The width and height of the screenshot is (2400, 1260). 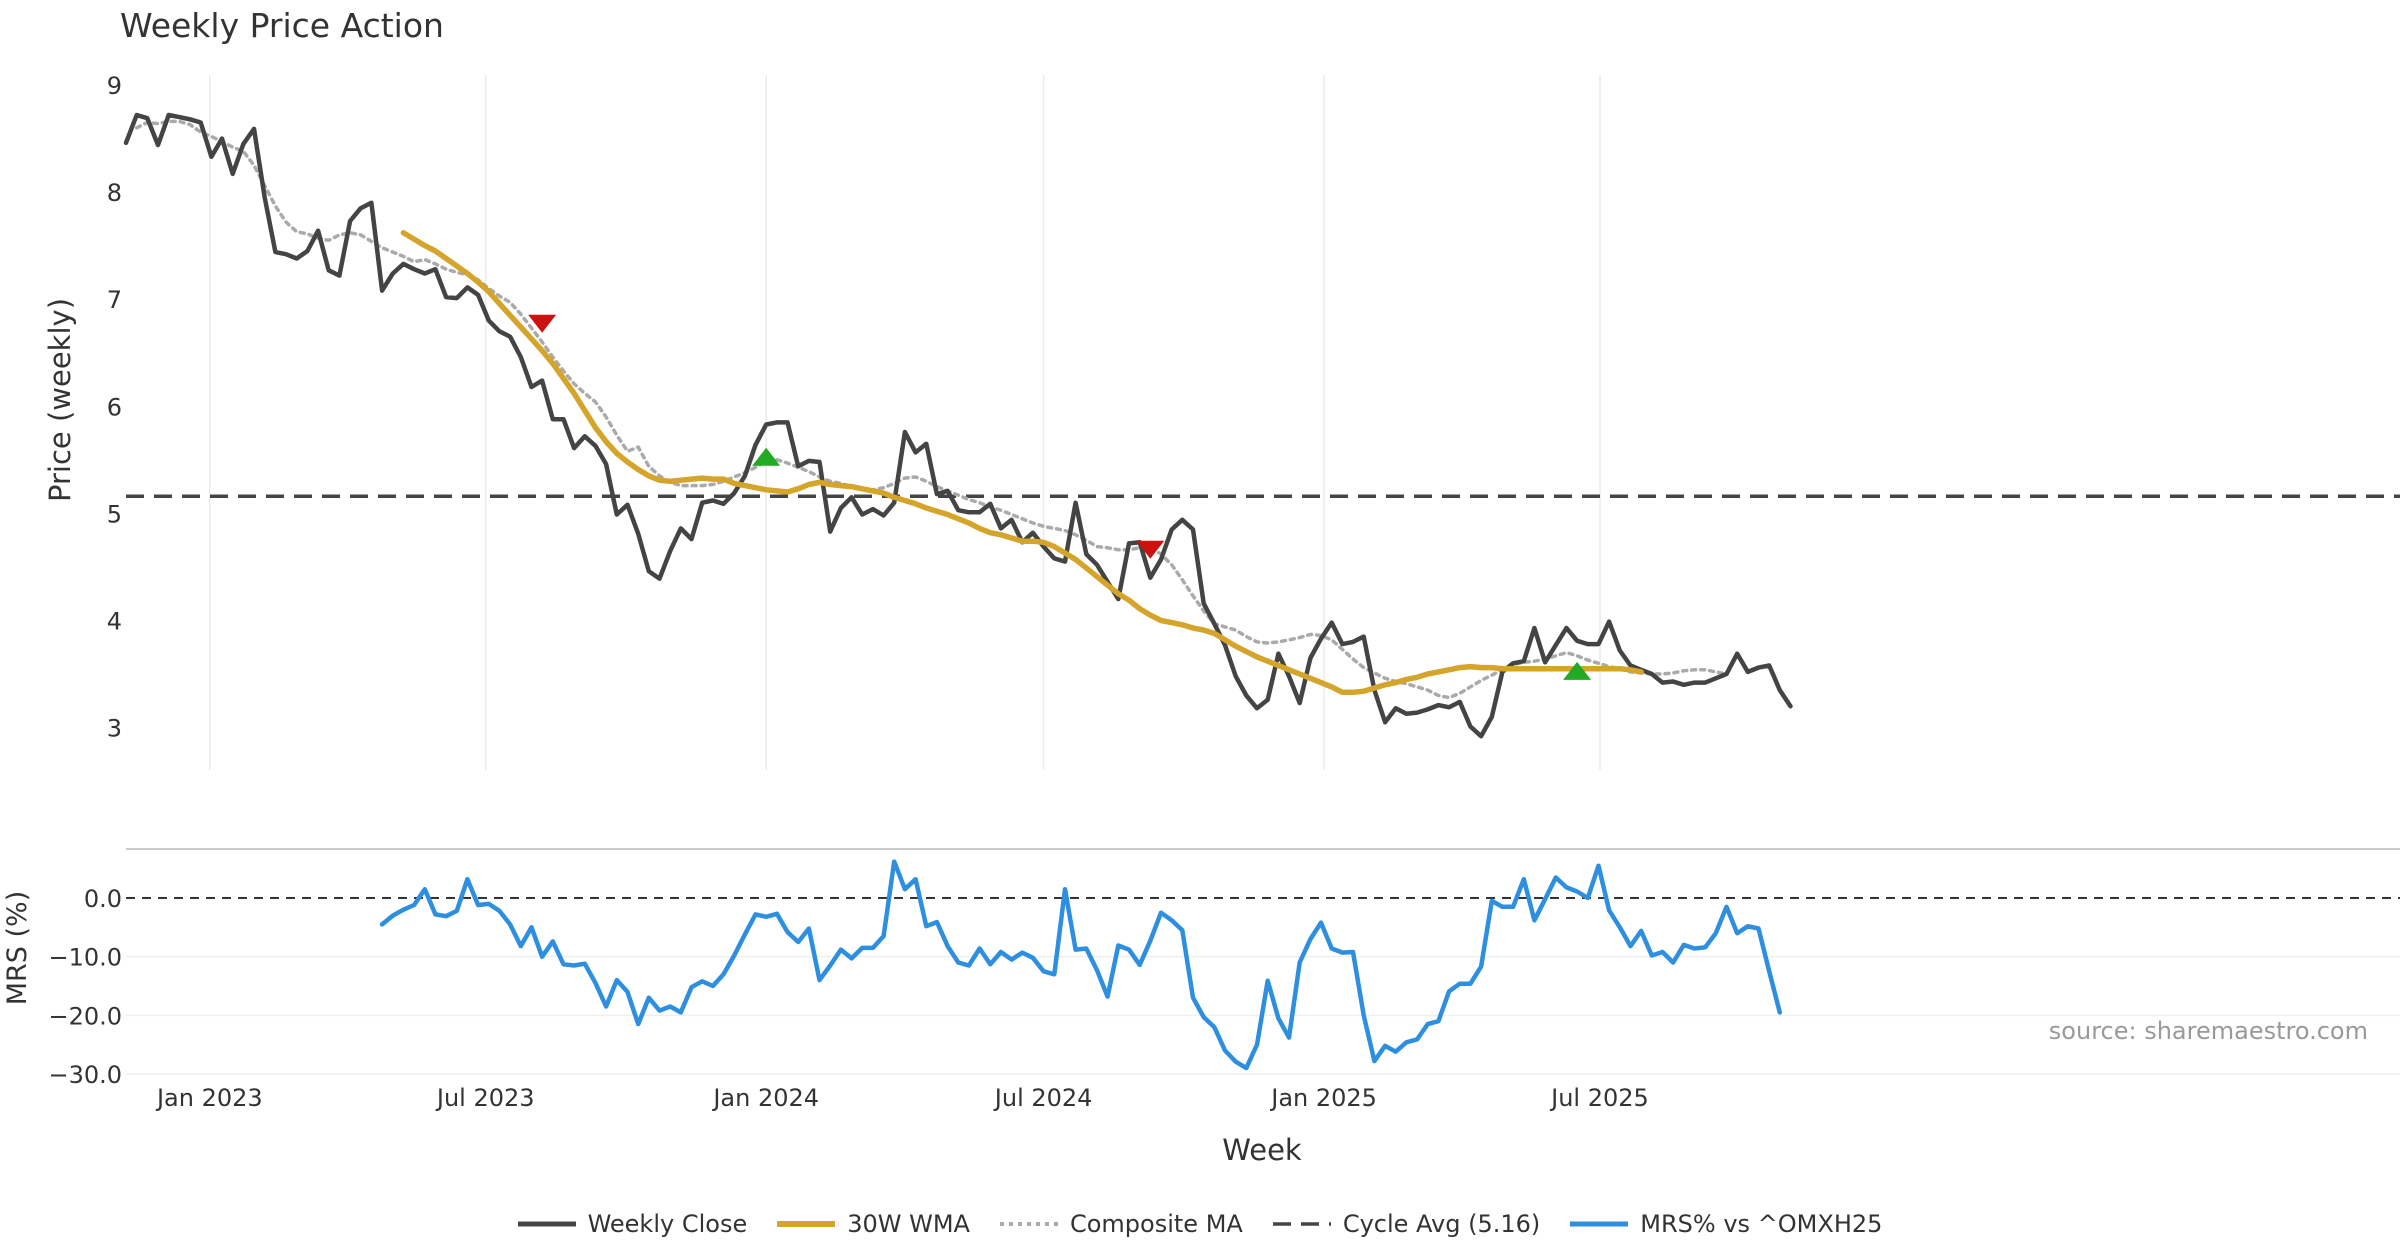 I want to click on legend-item-mrs: MRS% vs ^OMXH25, so click(x=1726, y=1224).